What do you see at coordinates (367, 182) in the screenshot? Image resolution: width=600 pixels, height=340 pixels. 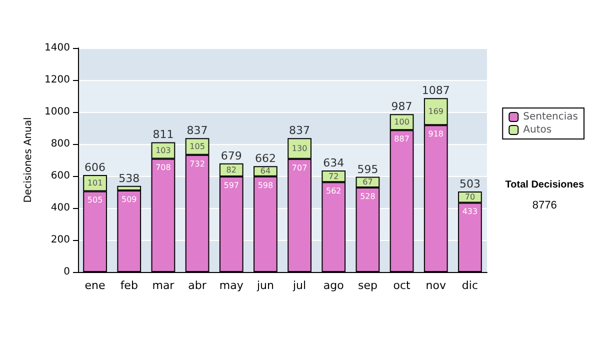 I see `data-label: 67` at bounding box center [367, 182].